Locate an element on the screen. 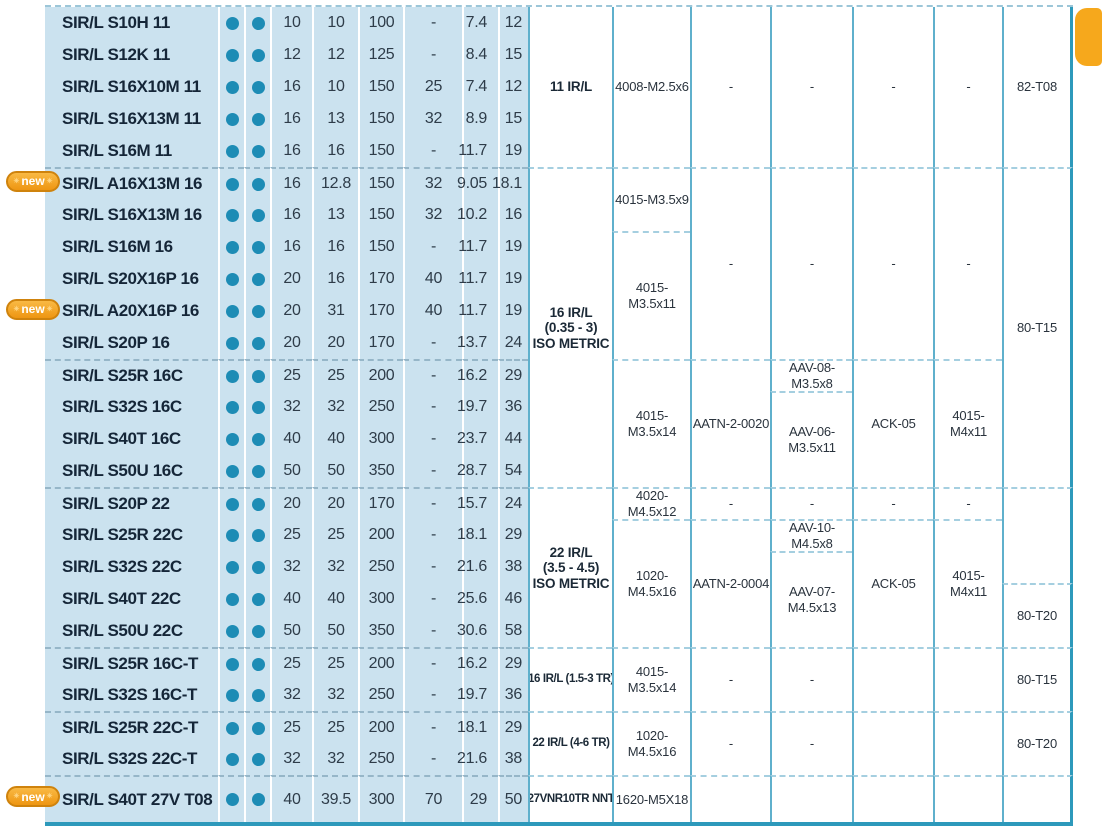 The width and height of the screenshot is (1102, 828). spec-value-cell: 170 is located at coordinates (380, 311).